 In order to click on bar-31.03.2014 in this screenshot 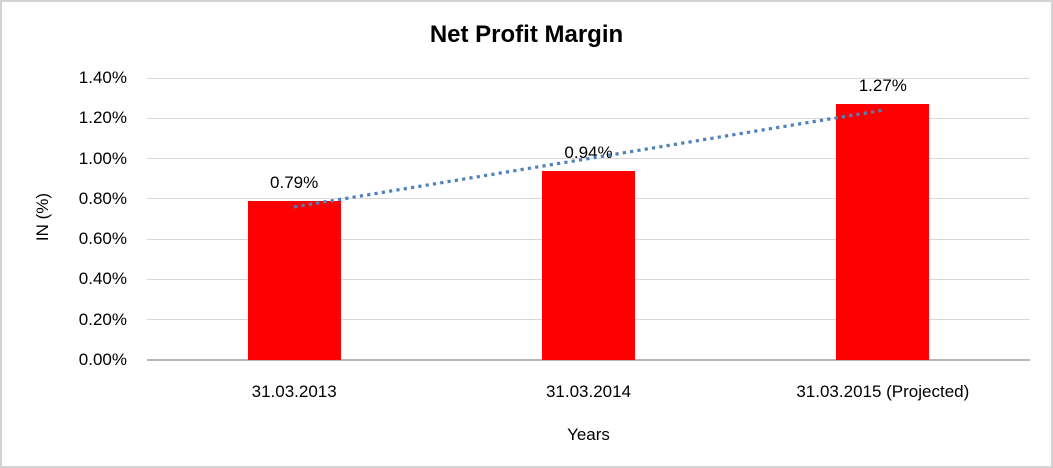, I will do `click(588, 265)`.